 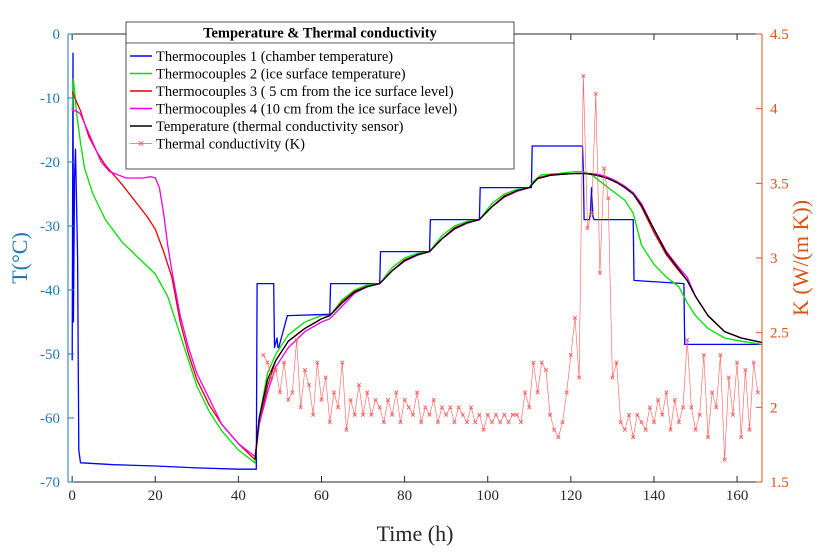 What do you see at coordinates (737, 496) in the screenshot?
I see `x-tick-label: 160` at bounding box center [737, 496].